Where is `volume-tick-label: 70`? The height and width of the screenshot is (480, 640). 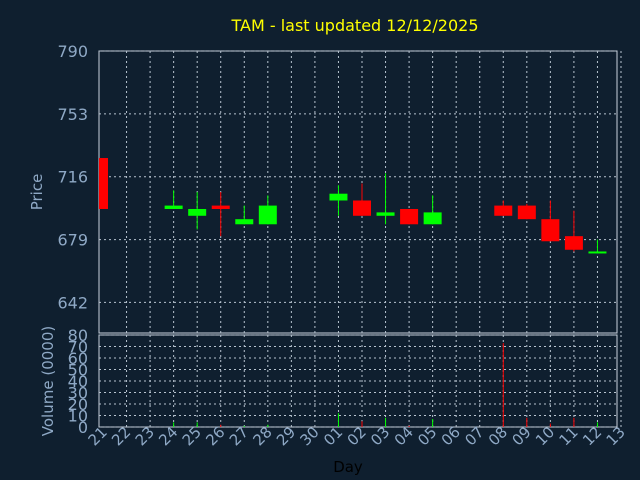
volume-tick-label: 70 is located at coordinates (78, 347).